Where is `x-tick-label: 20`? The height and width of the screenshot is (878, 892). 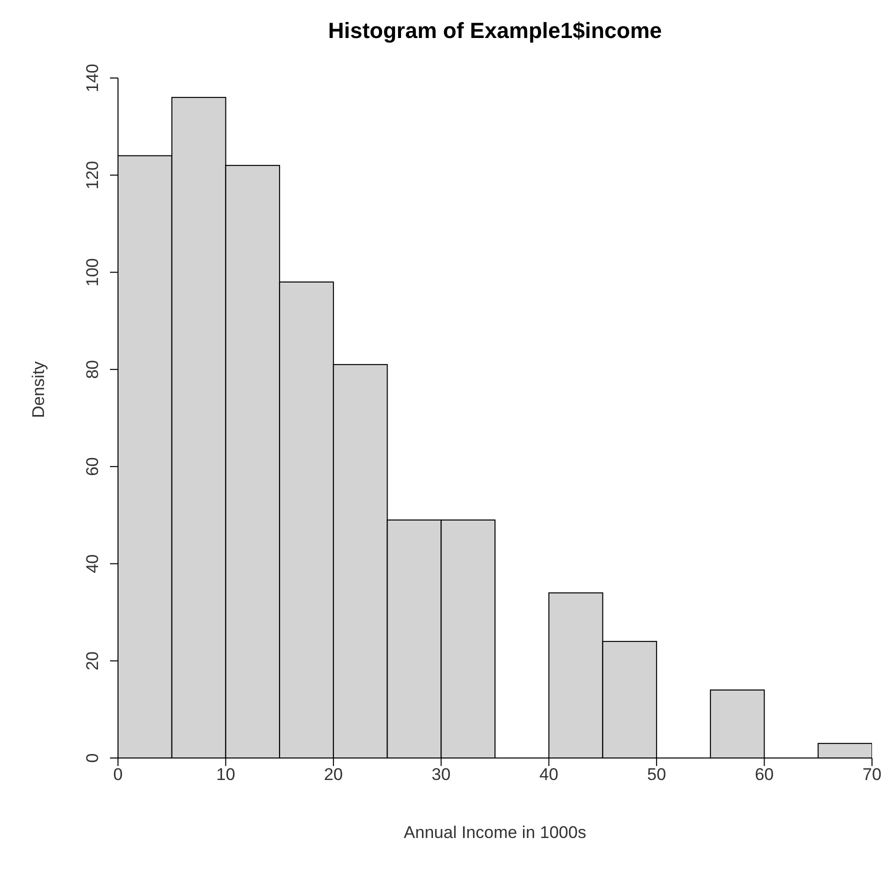 x-tick-label: 20 is located at coordinates (333, 774).